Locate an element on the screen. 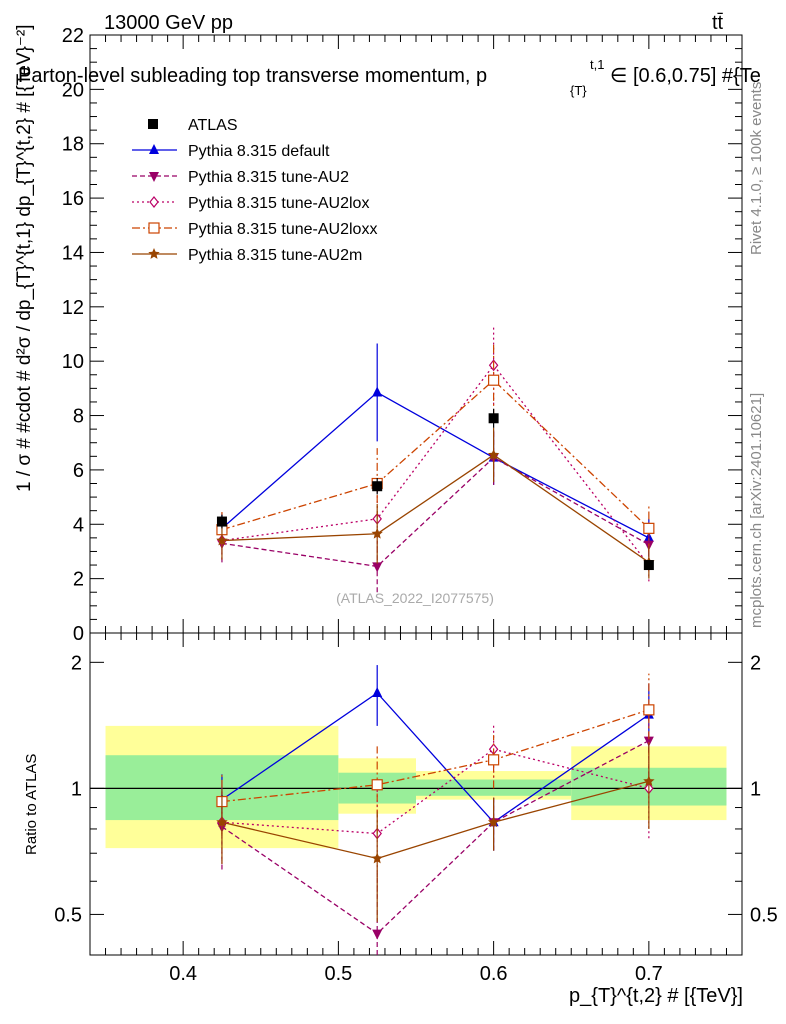 This screenshot has height=1024, width=786. y-tick-label: 22 is located at coordinates (73, 36).